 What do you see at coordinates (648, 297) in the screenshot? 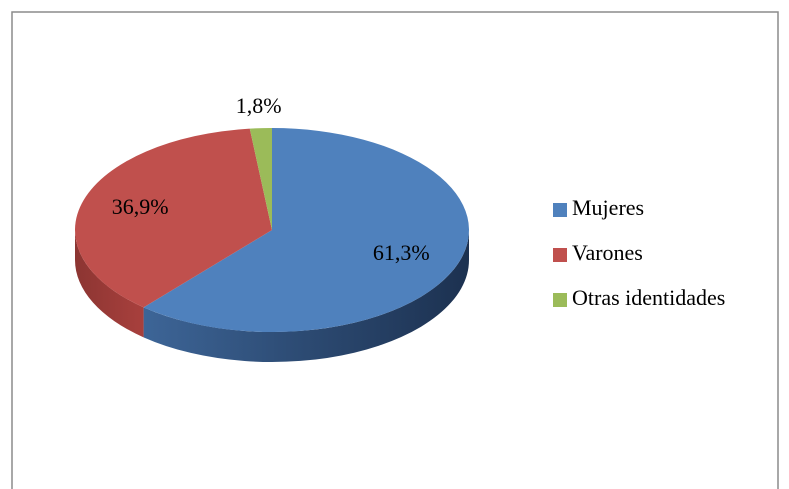
I see `legend-label: Otras identidades` at bounding box center [648, 297].